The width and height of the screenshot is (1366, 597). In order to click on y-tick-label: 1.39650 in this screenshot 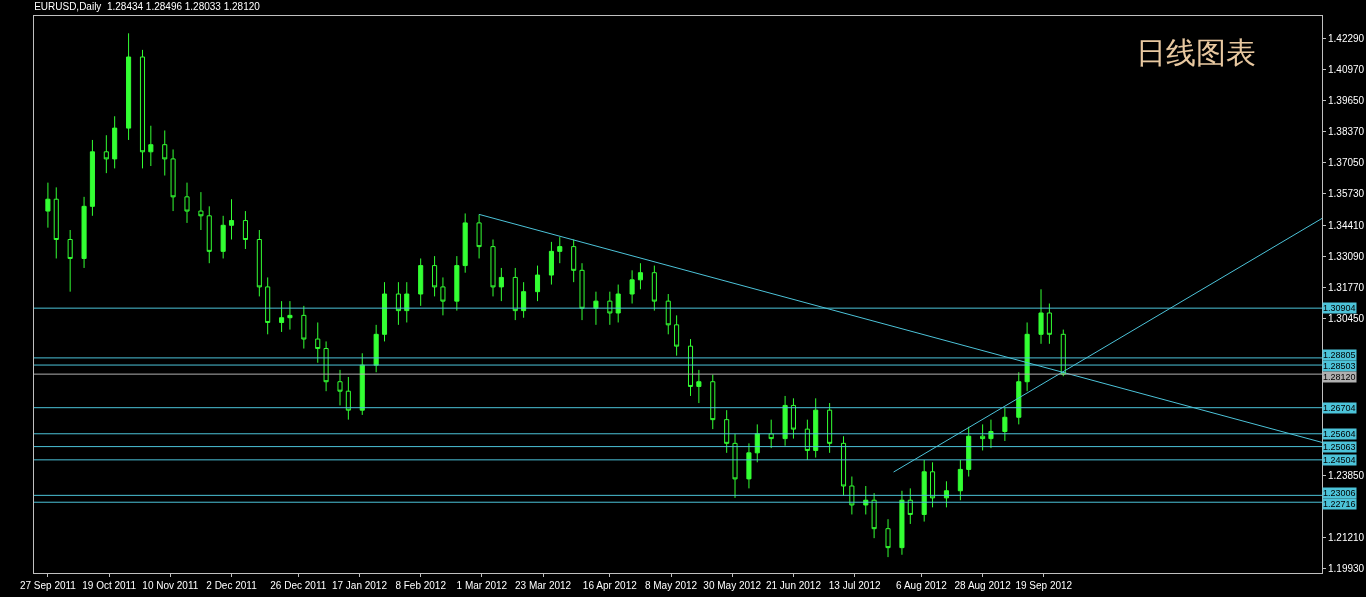, I will do `click(1346, 101)`.